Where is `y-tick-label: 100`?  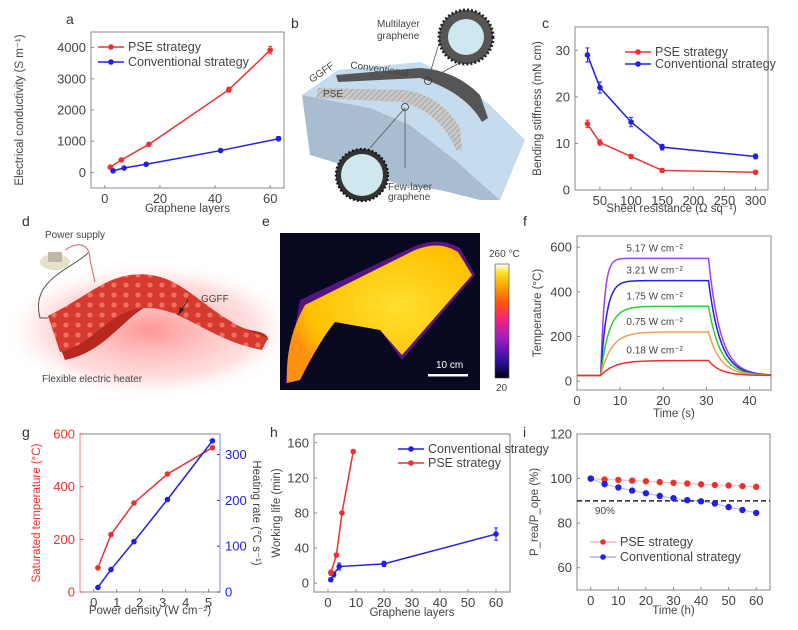 y-tick-label: 100 is located at coordinates (561, 478).